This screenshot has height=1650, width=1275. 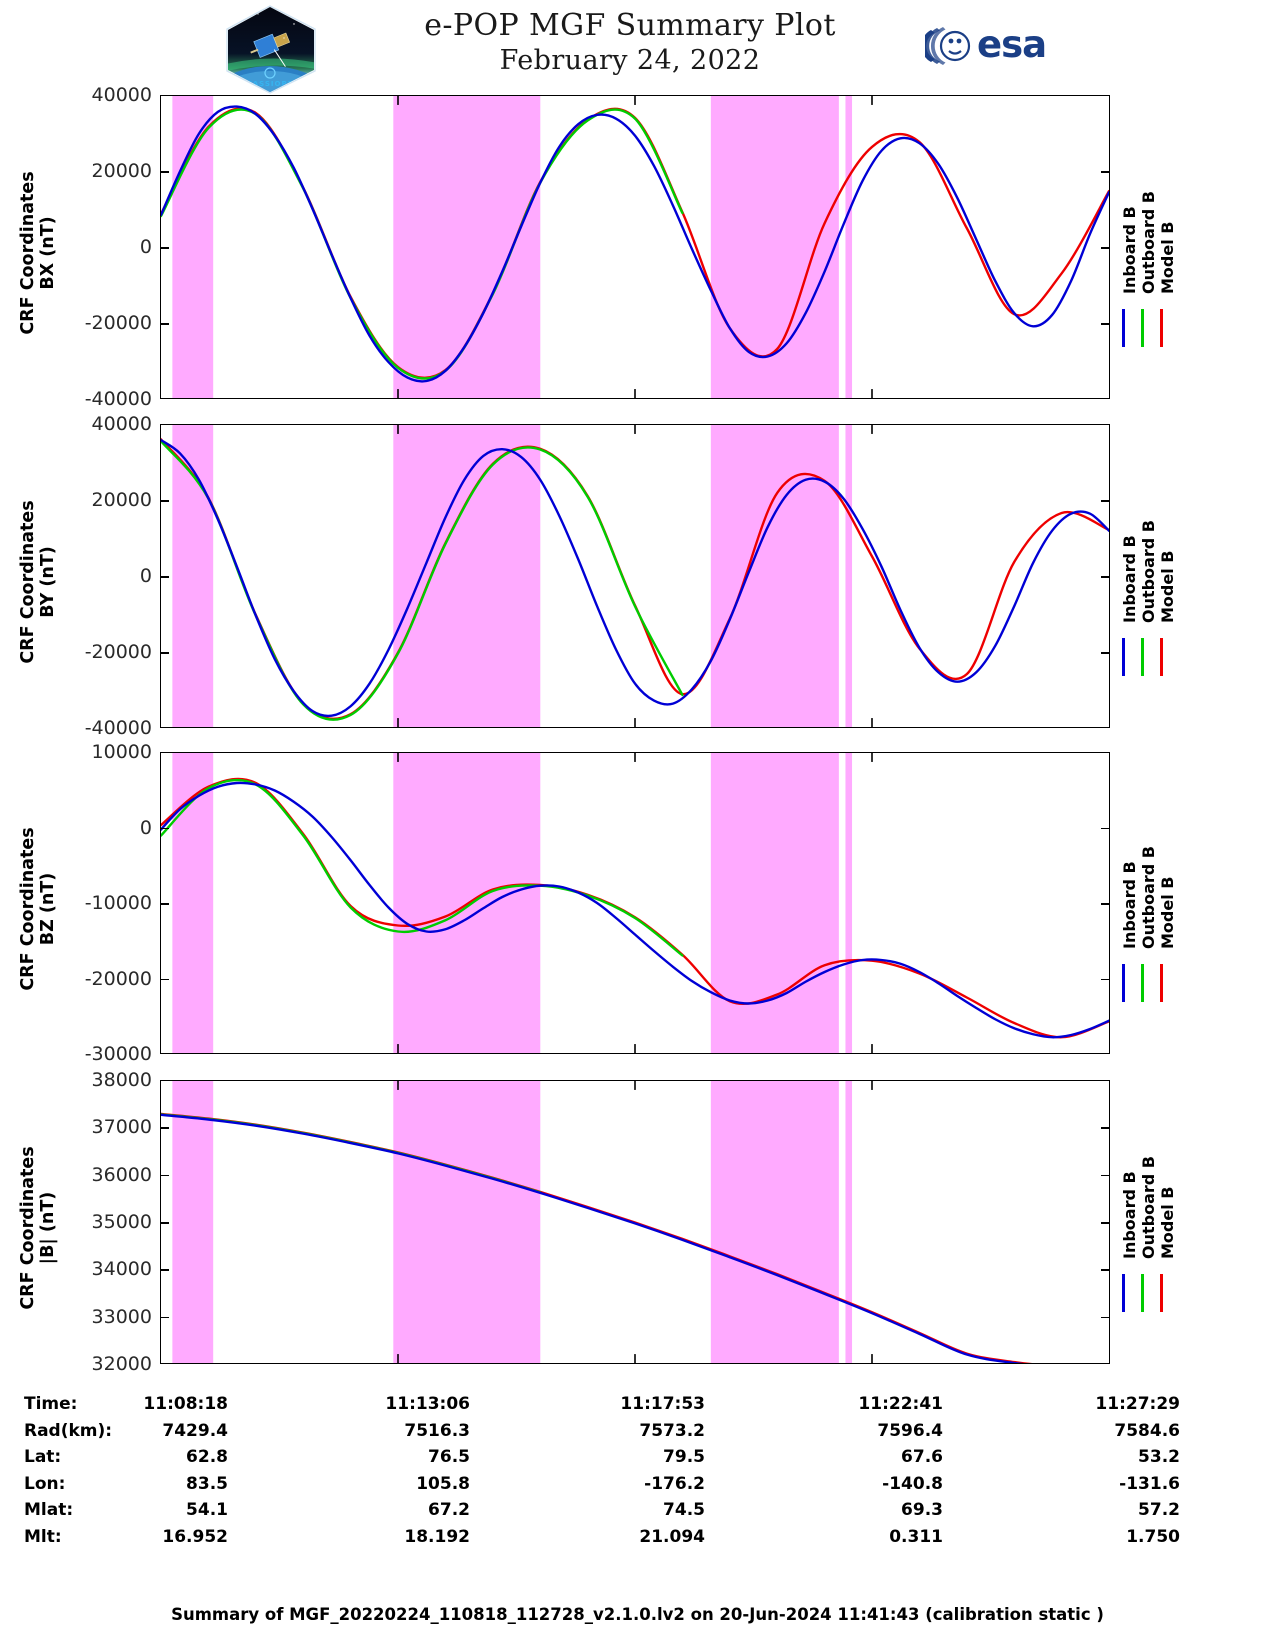 What do you see at coordinates (121, 1316) in the screenshot?
I see `y-tick-label-bmag-5: 33000` at bounding box center [121, 1316].